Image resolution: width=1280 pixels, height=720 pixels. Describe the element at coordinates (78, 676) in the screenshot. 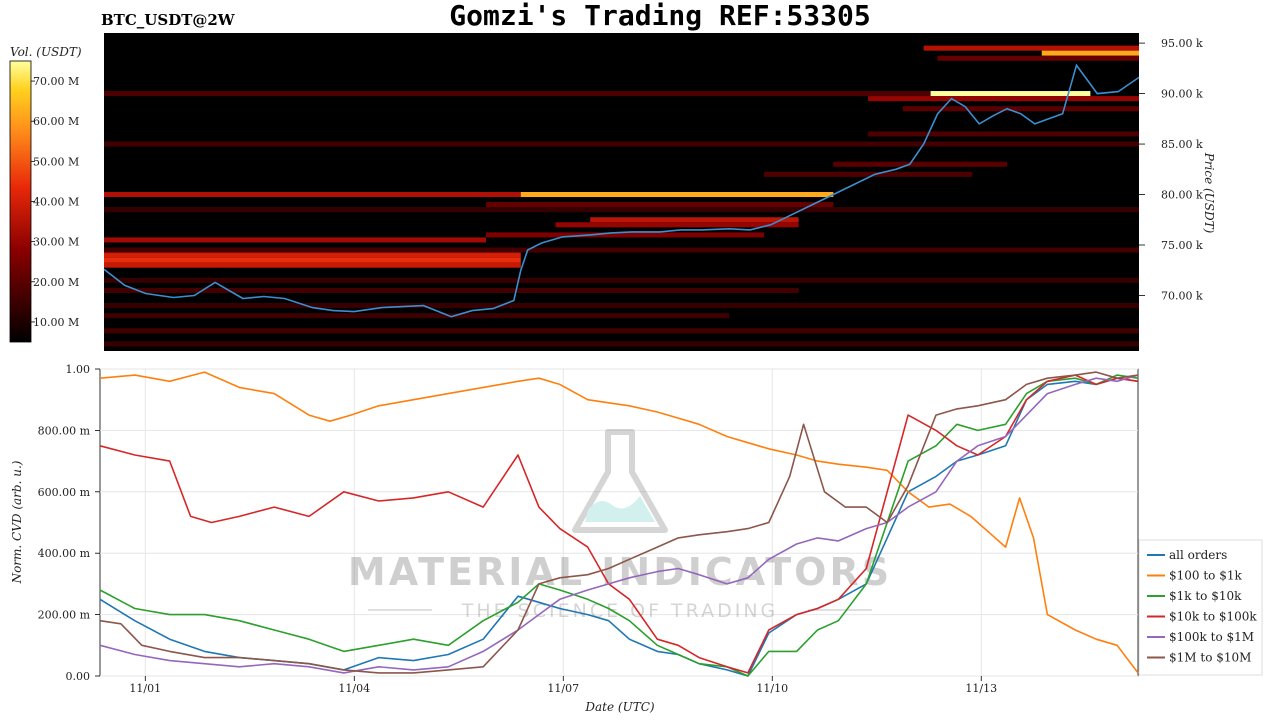

I see `cvd-y-tick-label: 0.00` at that location.